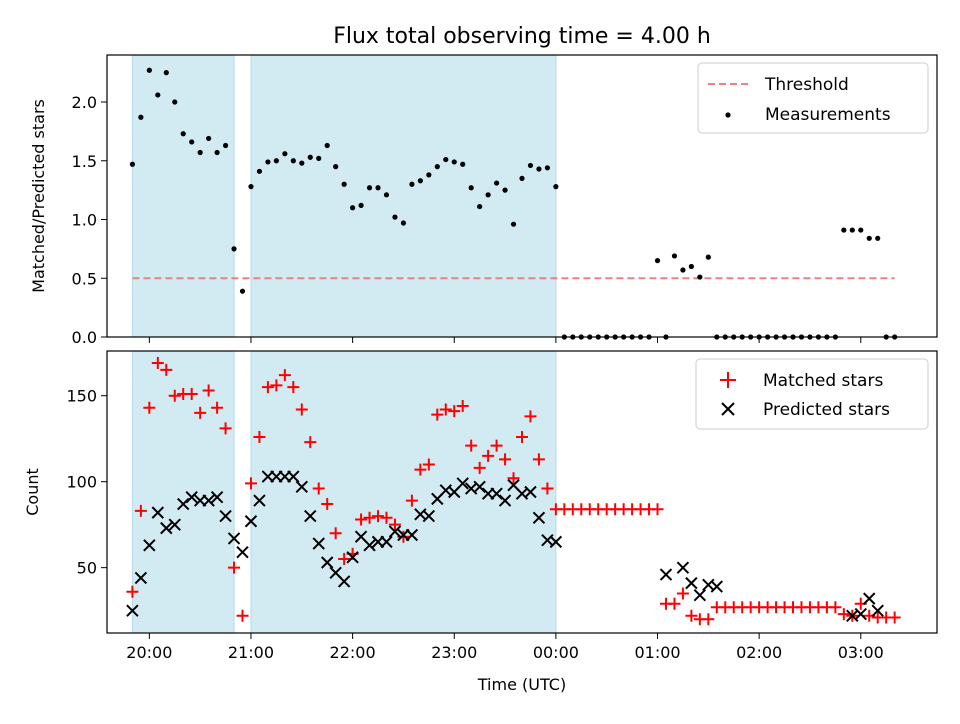 The height and width of the screenshot is (724, 960). What do you see at coordinates (87, 568) in the screenshot?
I see `bottom-y-tick-label: 50` at bounding box center [87, 568].